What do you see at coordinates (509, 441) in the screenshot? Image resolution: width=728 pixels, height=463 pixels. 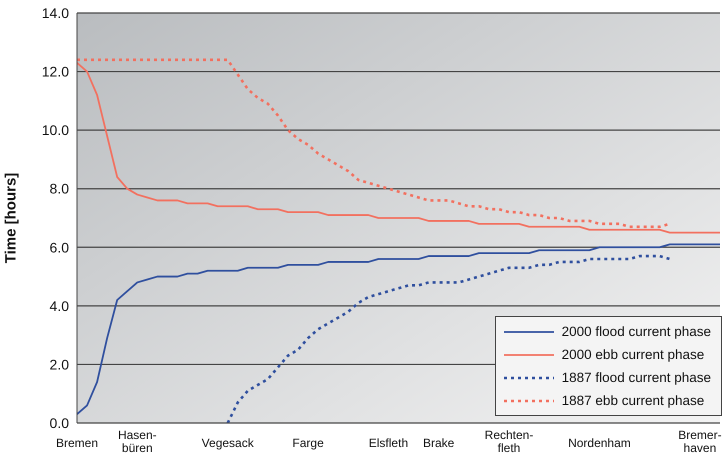 I see `x-tick-label: Rechten- fleth` at bounding box center [509, 441].